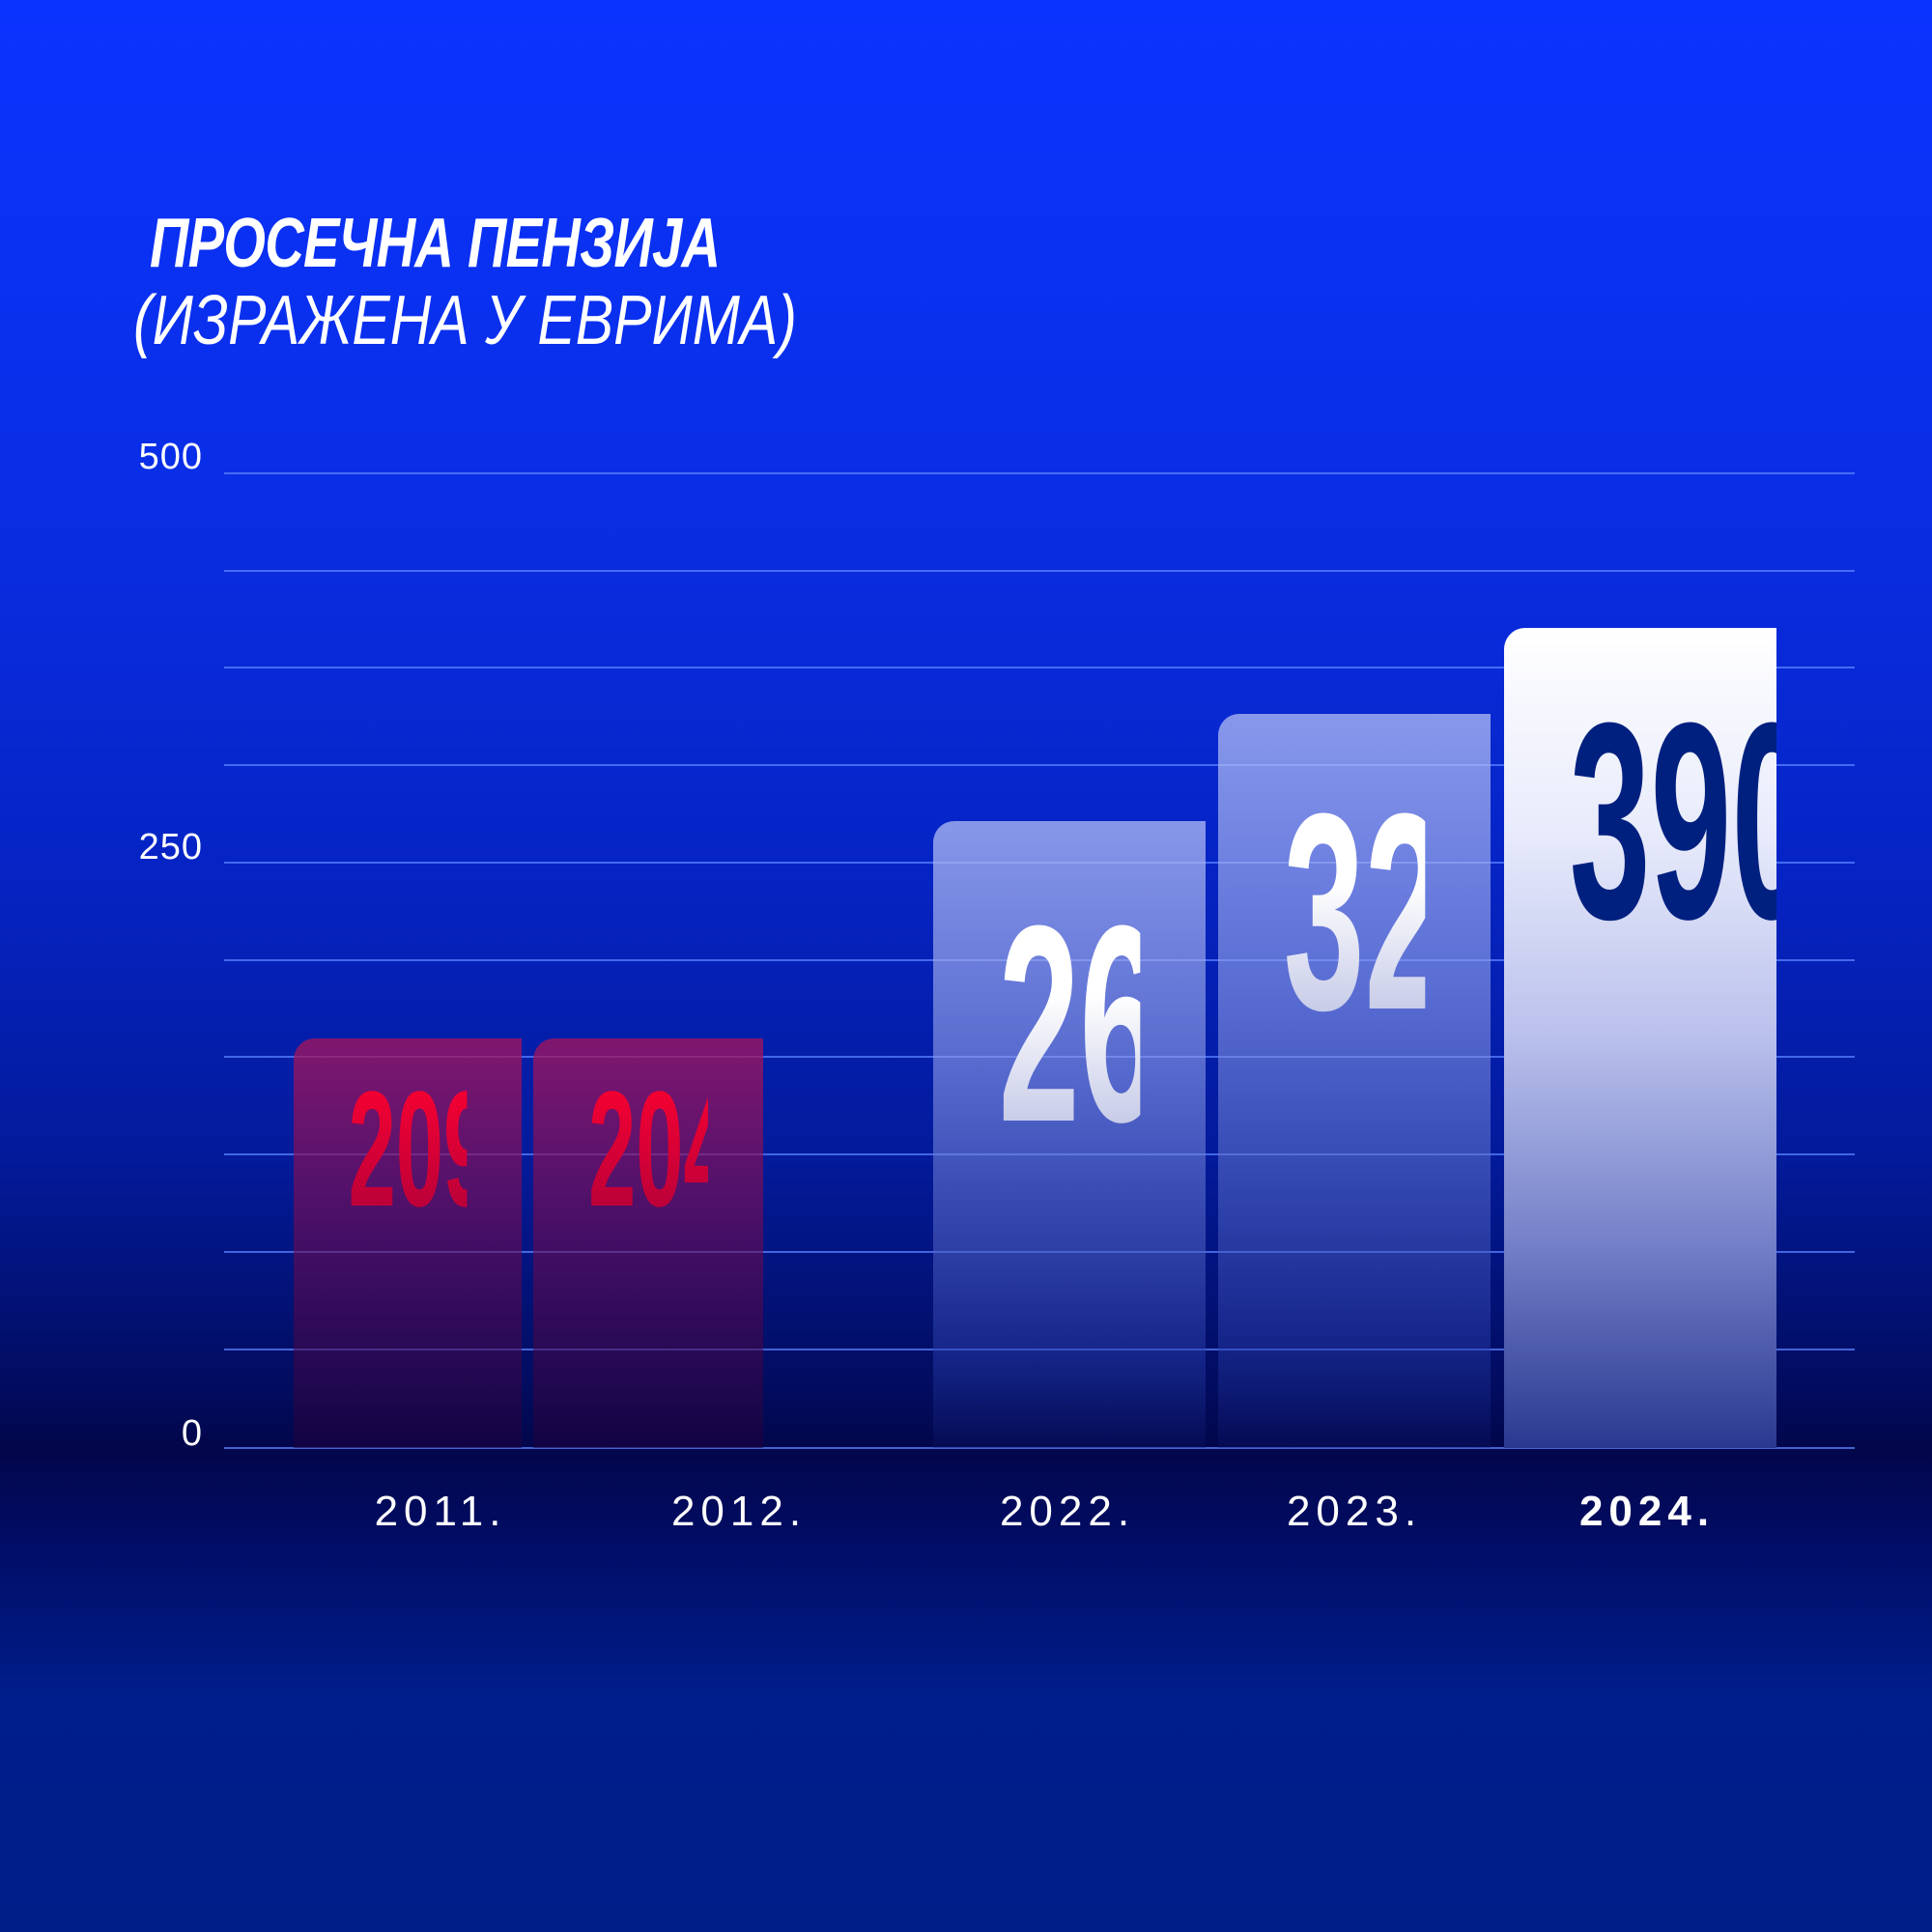  What do you see at coordinates (1647, 1511) in the screenshot?
I see `x-tick-label-highlighted: 2024.` at bounding box center [1647, 1511].